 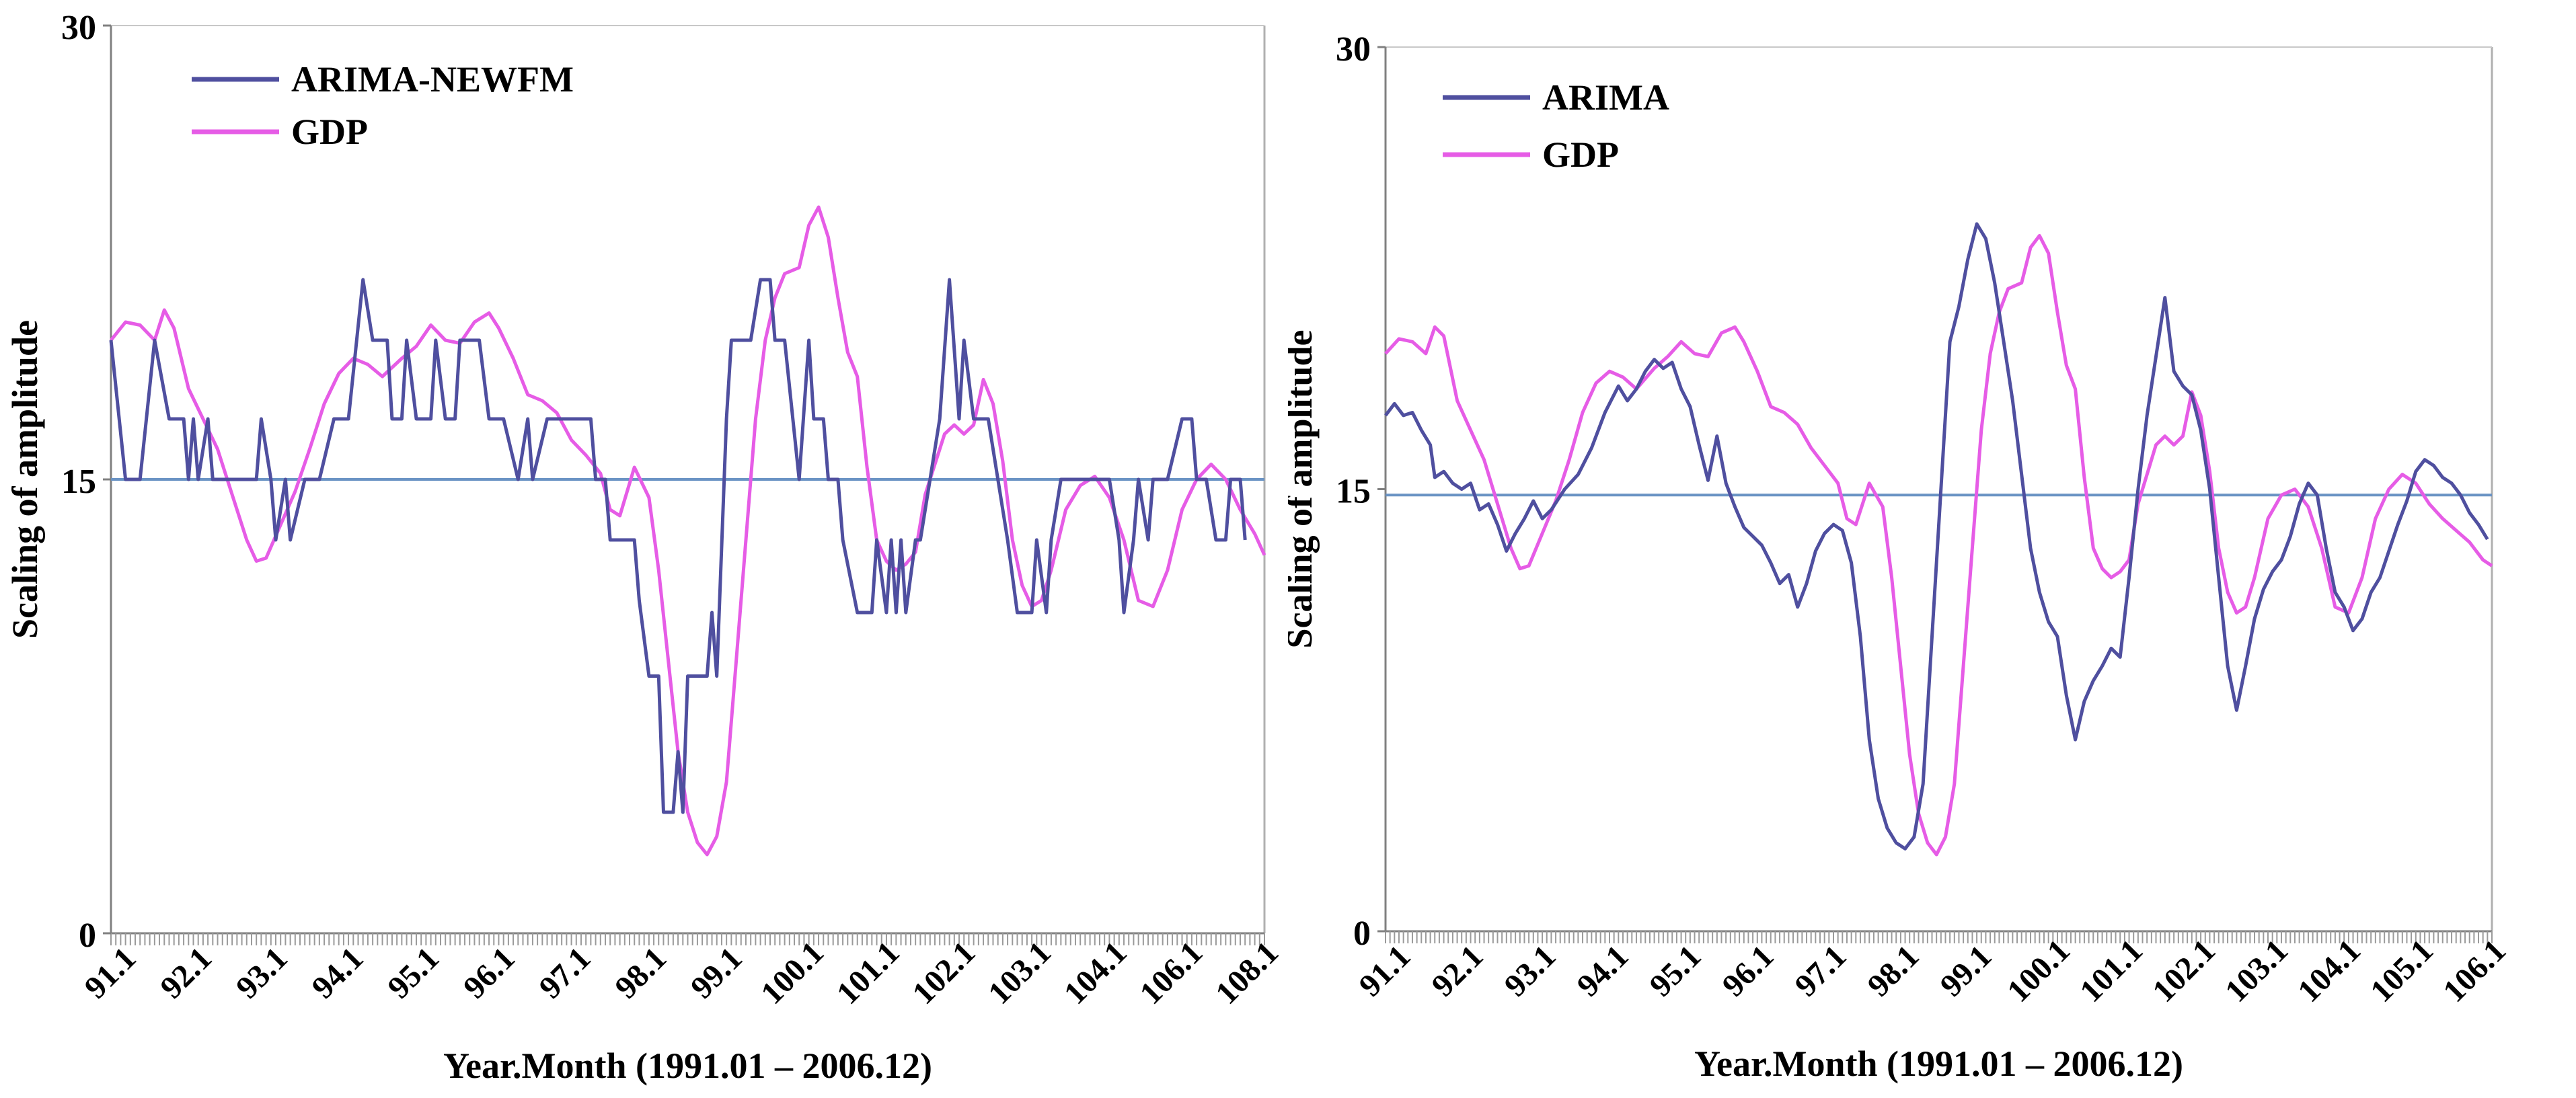 What do you see at coordinates (1247, 973) in the screenshot?
I see `x-tick-label: 108.1` at bounding box center [1247, 973].